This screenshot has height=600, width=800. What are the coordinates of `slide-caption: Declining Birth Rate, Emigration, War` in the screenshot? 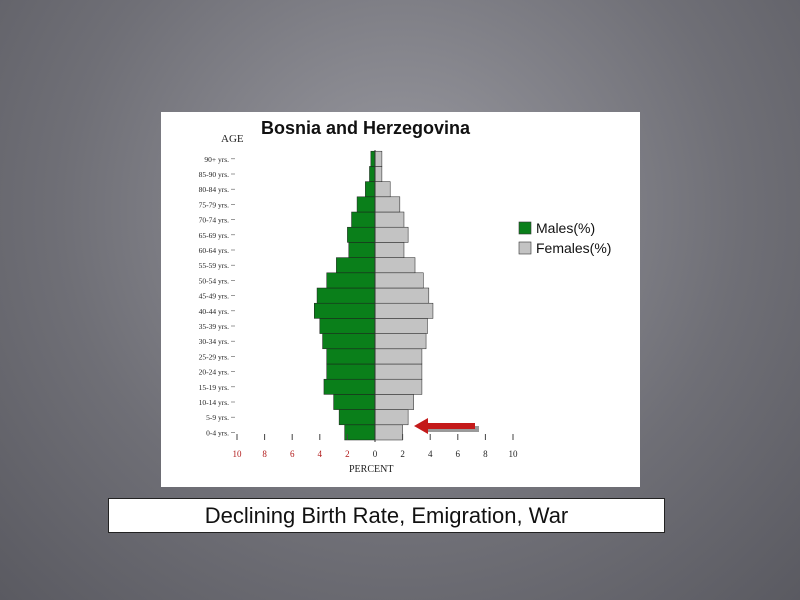 It's located at (386, 515).